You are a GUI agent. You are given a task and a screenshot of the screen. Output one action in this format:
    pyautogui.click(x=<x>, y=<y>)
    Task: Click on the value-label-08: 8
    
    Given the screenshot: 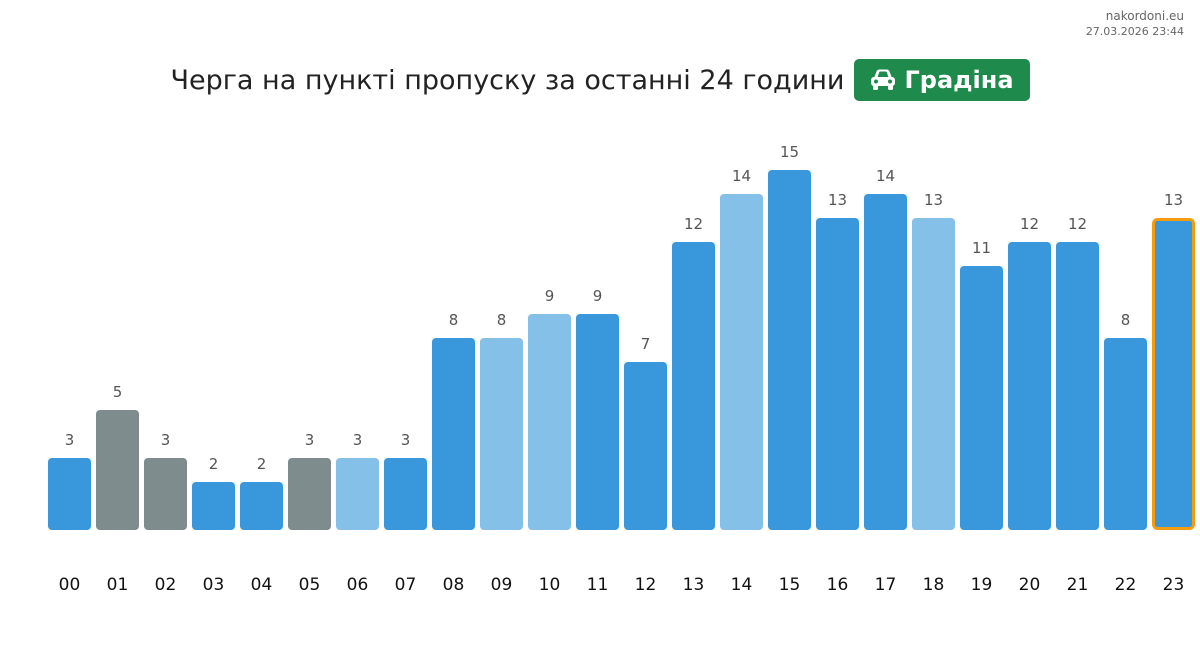 What is the action you would take?
    pyautogui.click(x=454, y=320)
    